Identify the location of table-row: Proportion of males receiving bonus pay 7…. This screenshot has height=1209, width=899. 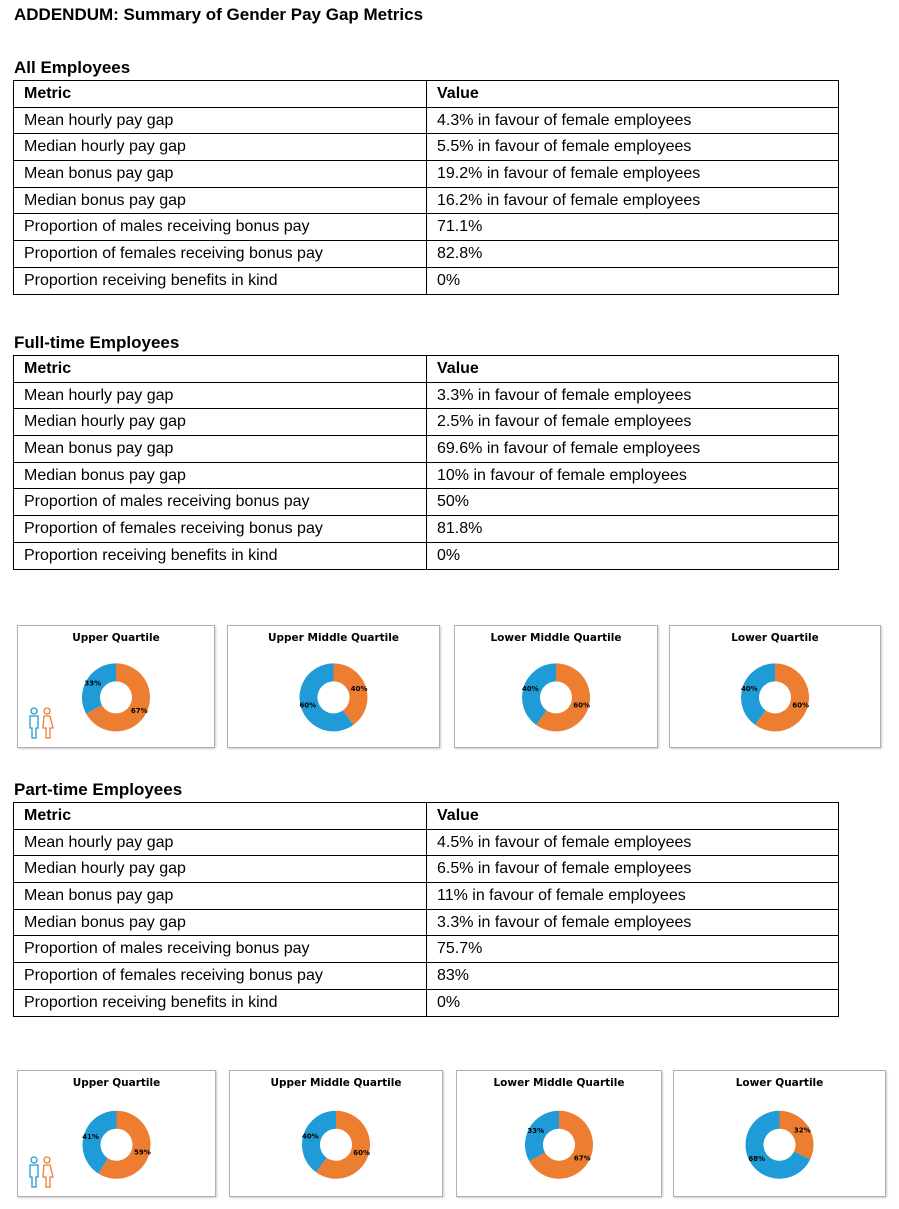
(426, 227).